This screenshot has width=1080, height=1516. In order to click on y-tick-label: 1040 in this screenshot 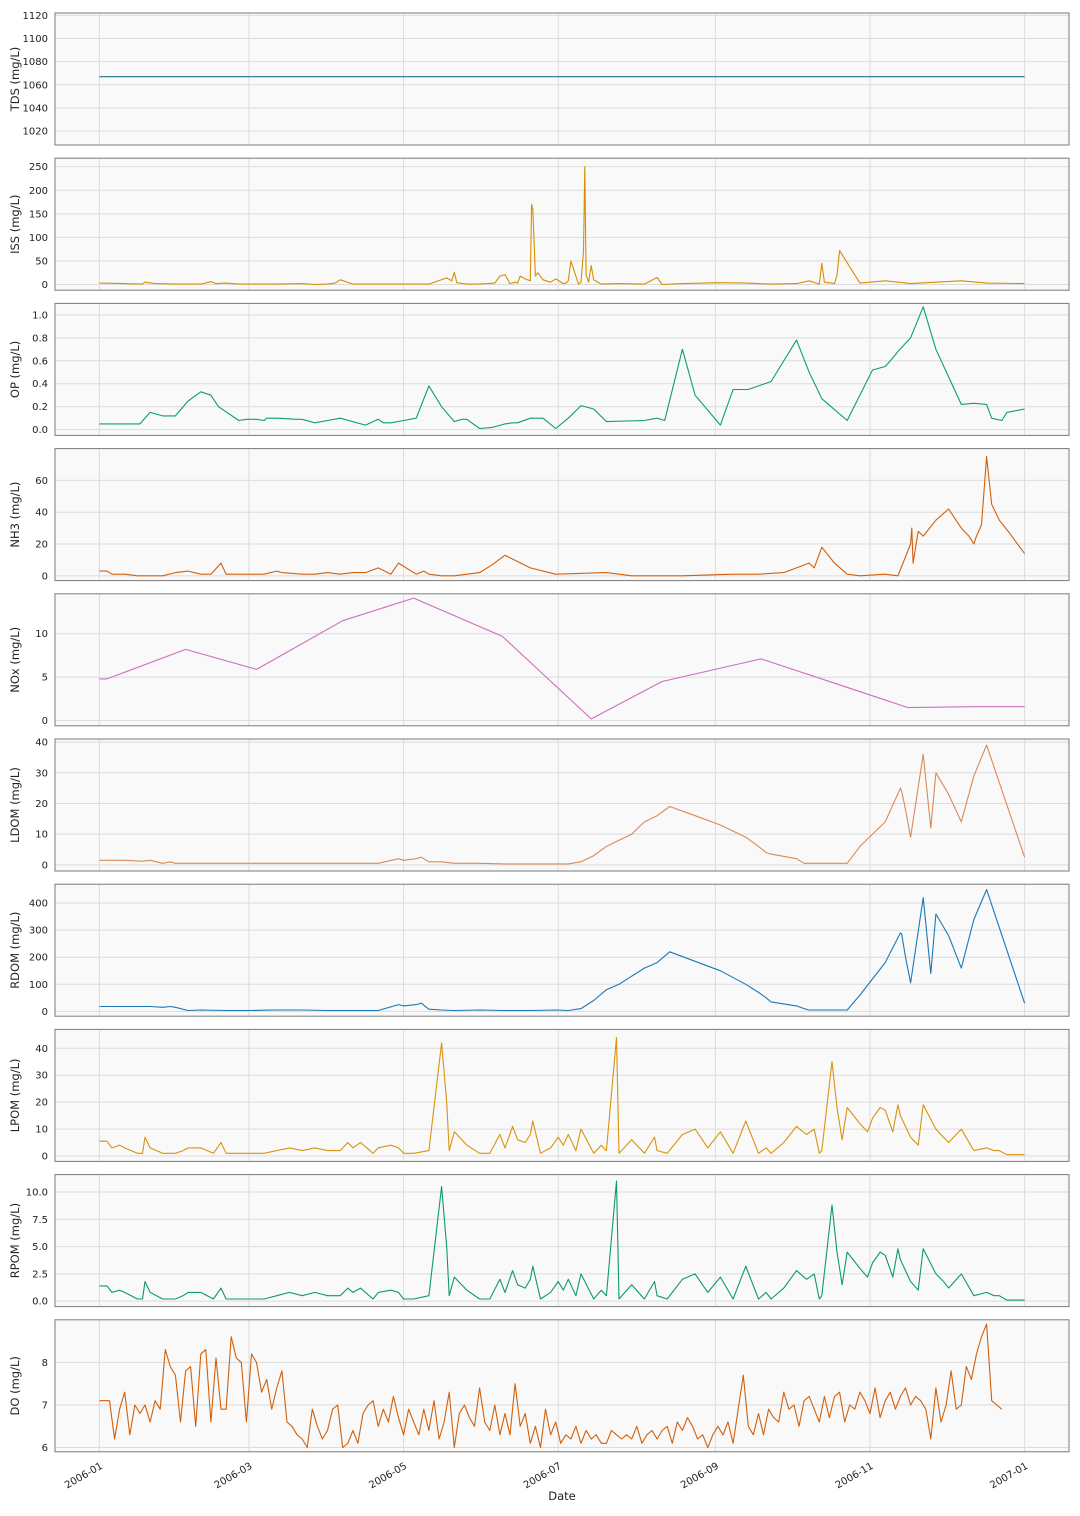, I will do `click(35, 108)`.